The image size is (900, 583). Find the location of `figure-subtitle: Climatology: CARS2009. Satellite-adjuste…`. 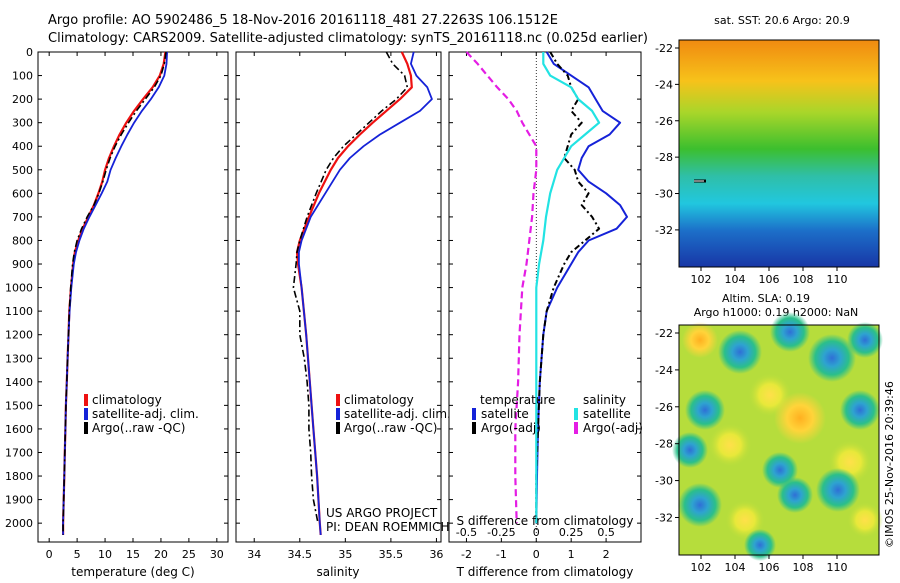

figure-subtitle: Climatology: CARS2009. Satellite-adjuste… is located at coordinates (348, 38).